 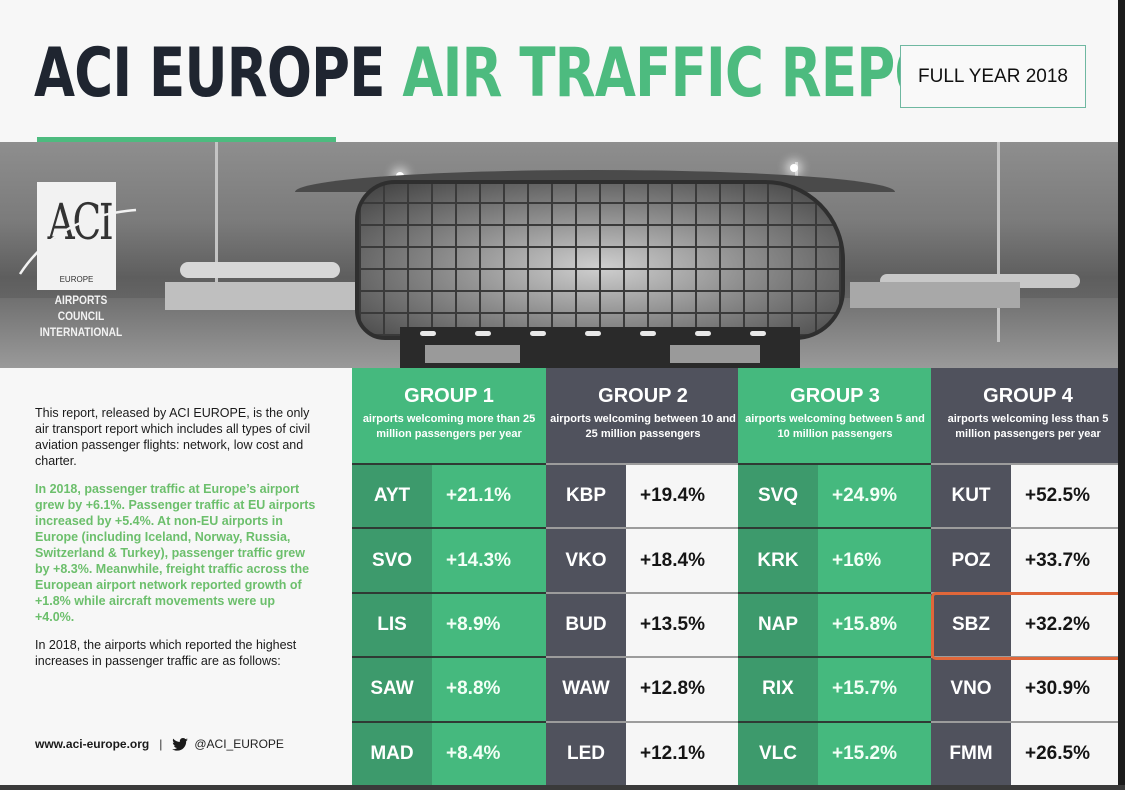 I want to click on table-row: KUT +52.5%, so click(x=1028, y=495).